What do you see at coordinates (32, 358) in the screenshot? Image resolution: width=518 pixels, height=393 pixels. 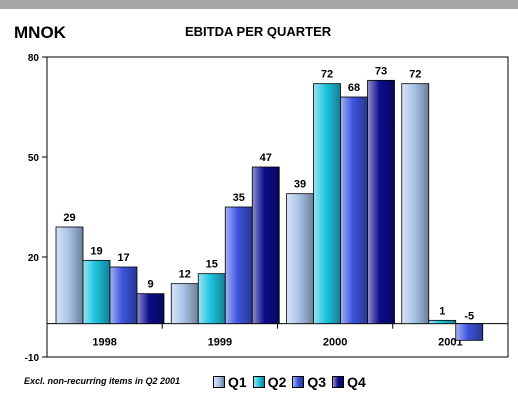 I see `y-tick-label: -10` at bounding box center [32, 358].